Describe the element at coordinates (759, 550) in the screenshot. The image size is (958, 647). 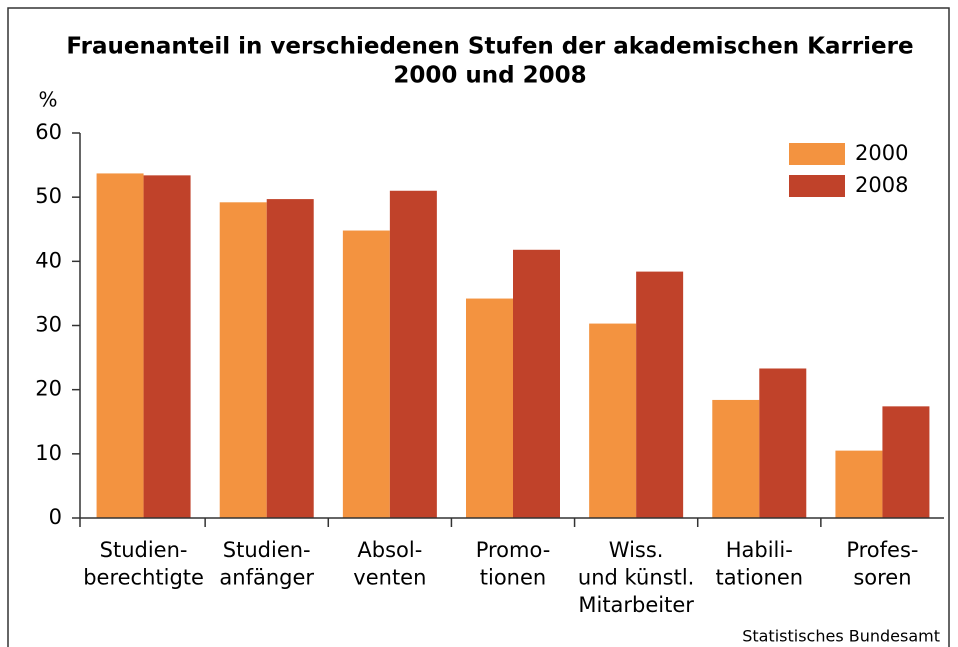
I see `x-tick-label: Habili-` at that location.